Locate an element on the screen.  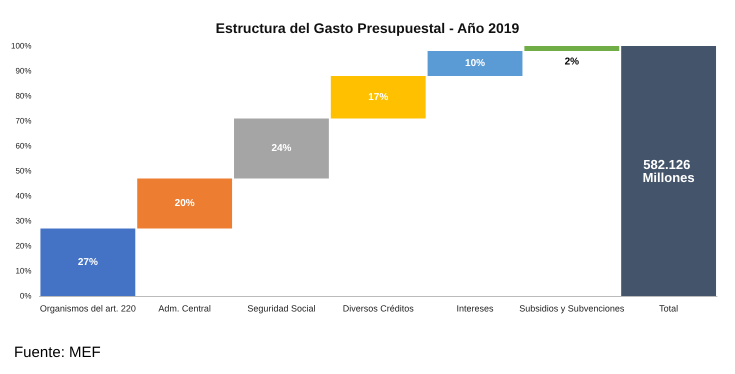
y-tick-label: 100% is located at coordinates (21, 46).